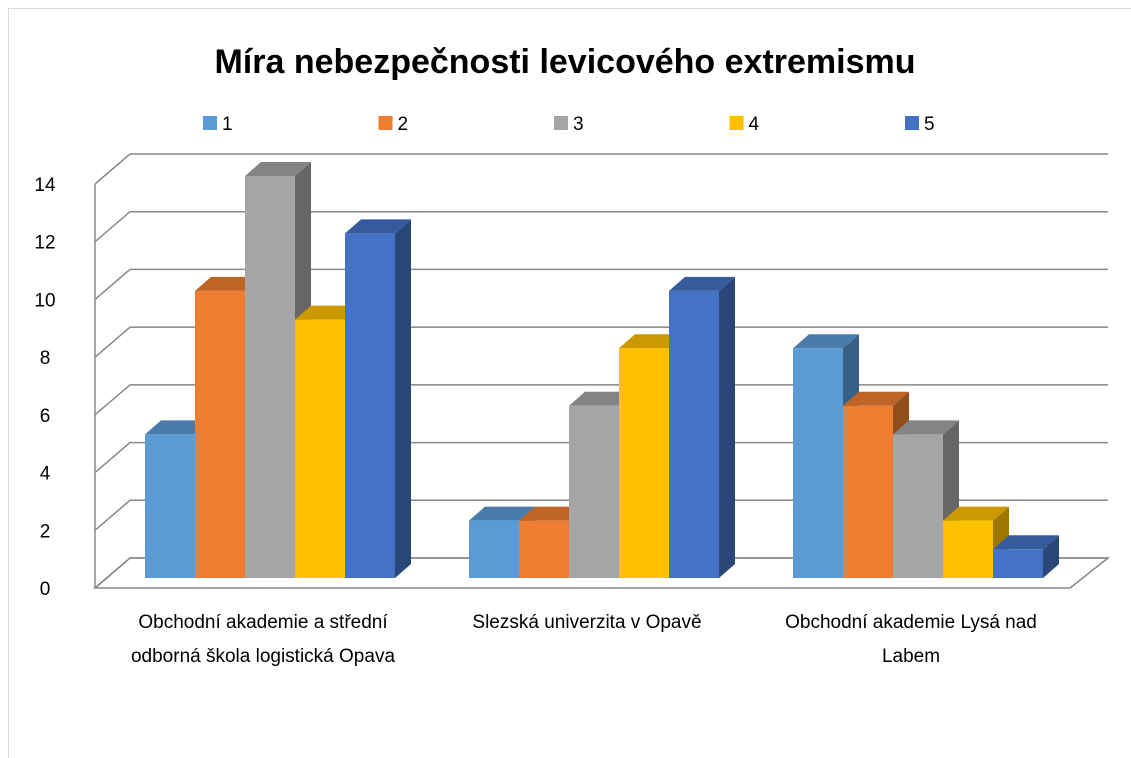 The image size is (1131, 758). Describe the element at coordinates (44, 243) in the screenshot. I see `y-tick-label: 12` at that location.